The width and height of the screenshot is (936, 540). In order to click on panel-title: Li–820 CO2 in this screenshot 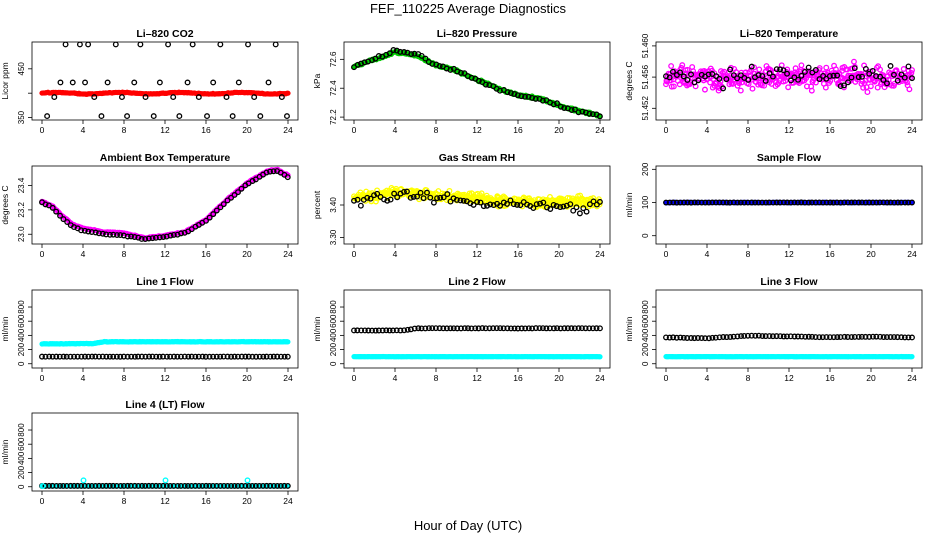, I will do `click(164, 34)`.